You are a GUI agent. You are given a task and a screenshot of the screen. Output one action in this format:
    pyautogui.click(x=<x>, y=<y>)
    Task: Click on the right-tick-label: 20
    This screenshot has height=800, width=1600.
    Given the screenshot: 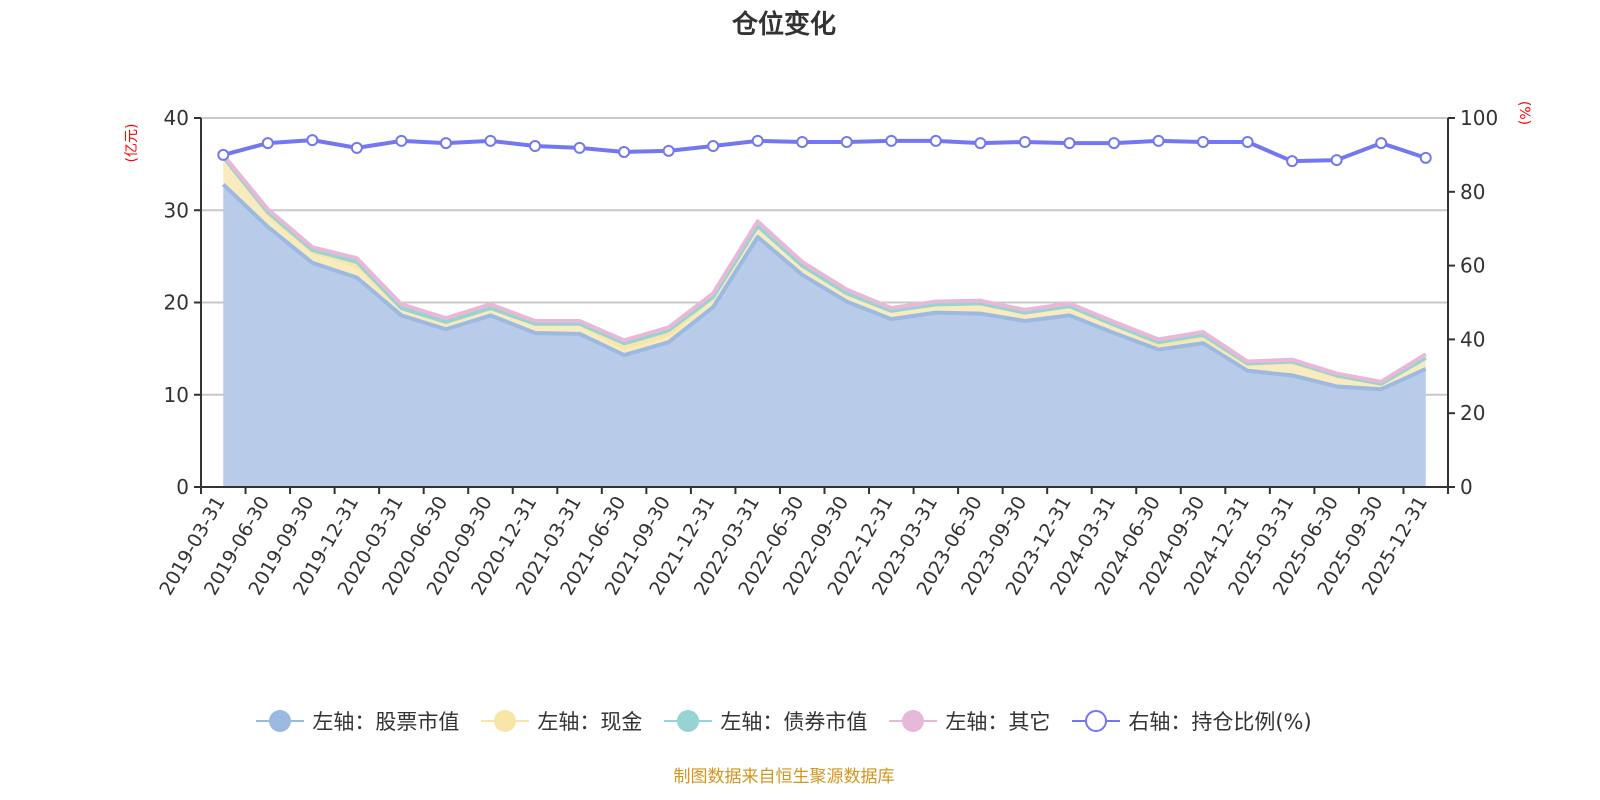 What is the action you would take?
    pyautogui.click(x=1472, y=413)
    